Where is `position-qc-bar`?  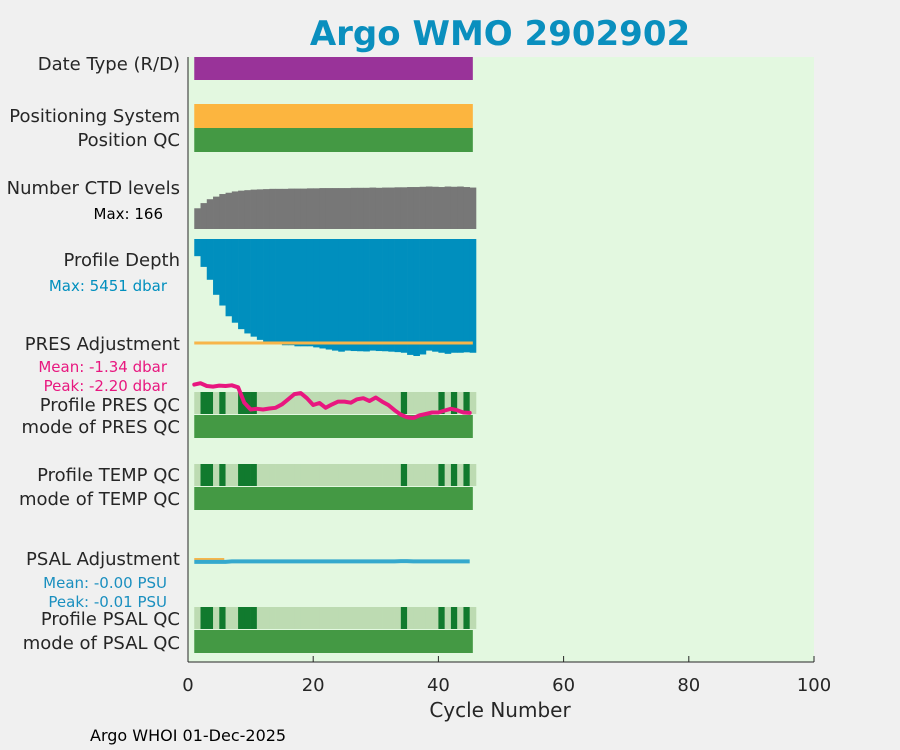
position-qc-bar is located at coordinates (333, 140).